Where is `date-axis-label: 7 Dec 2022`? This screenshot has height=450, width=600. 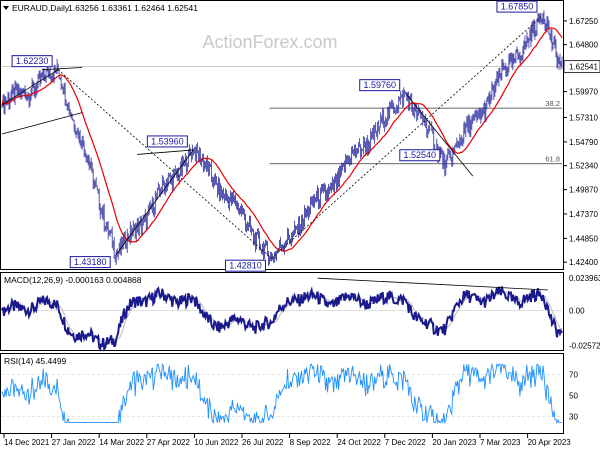 date-axis-label: 7 Dec 2022 is located at coordinates (405, 442).